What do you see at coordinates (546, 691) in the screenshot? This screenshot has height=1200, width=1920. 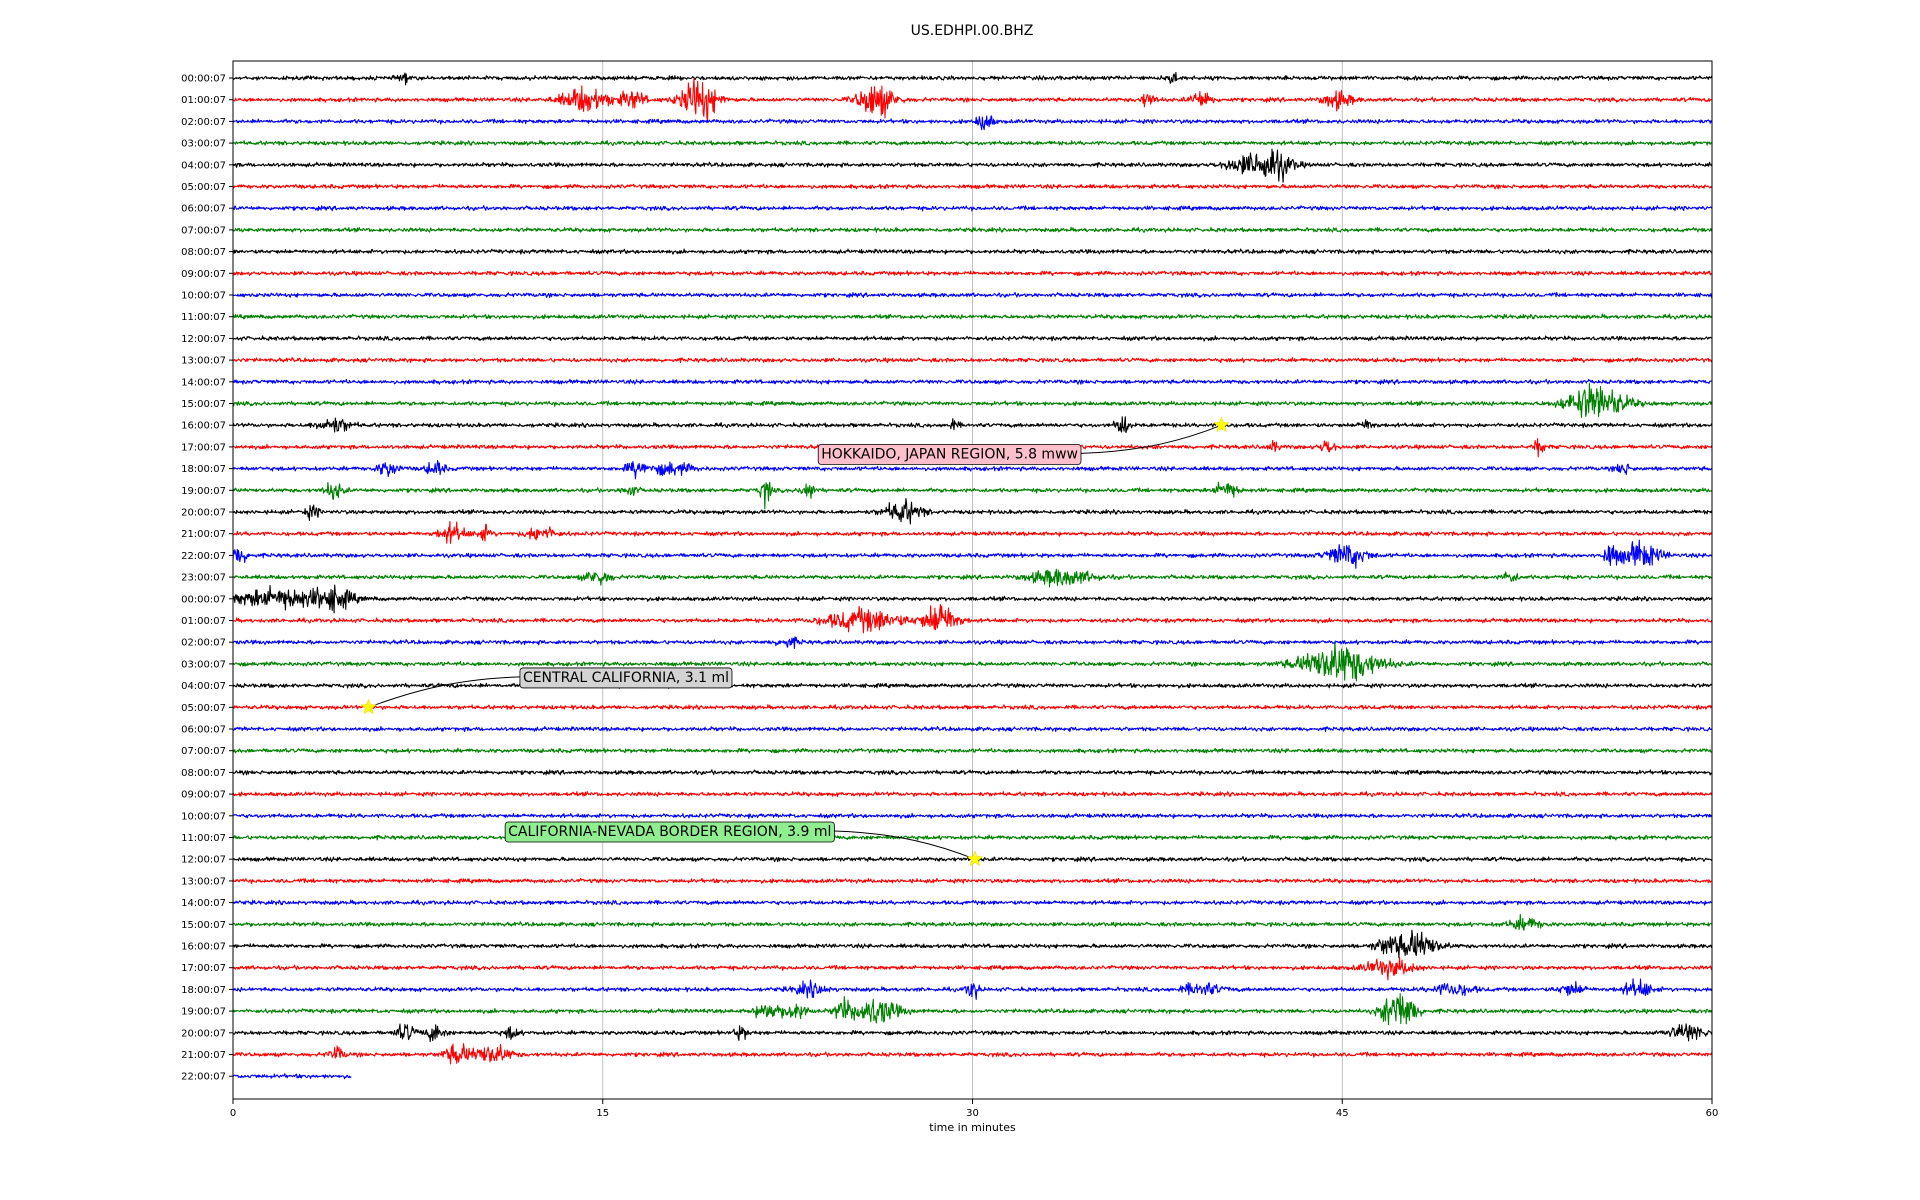 I see `event-annotation: CENTRAL CALIFORNIA, 3.1 ml` at bounding box center [546, 691].